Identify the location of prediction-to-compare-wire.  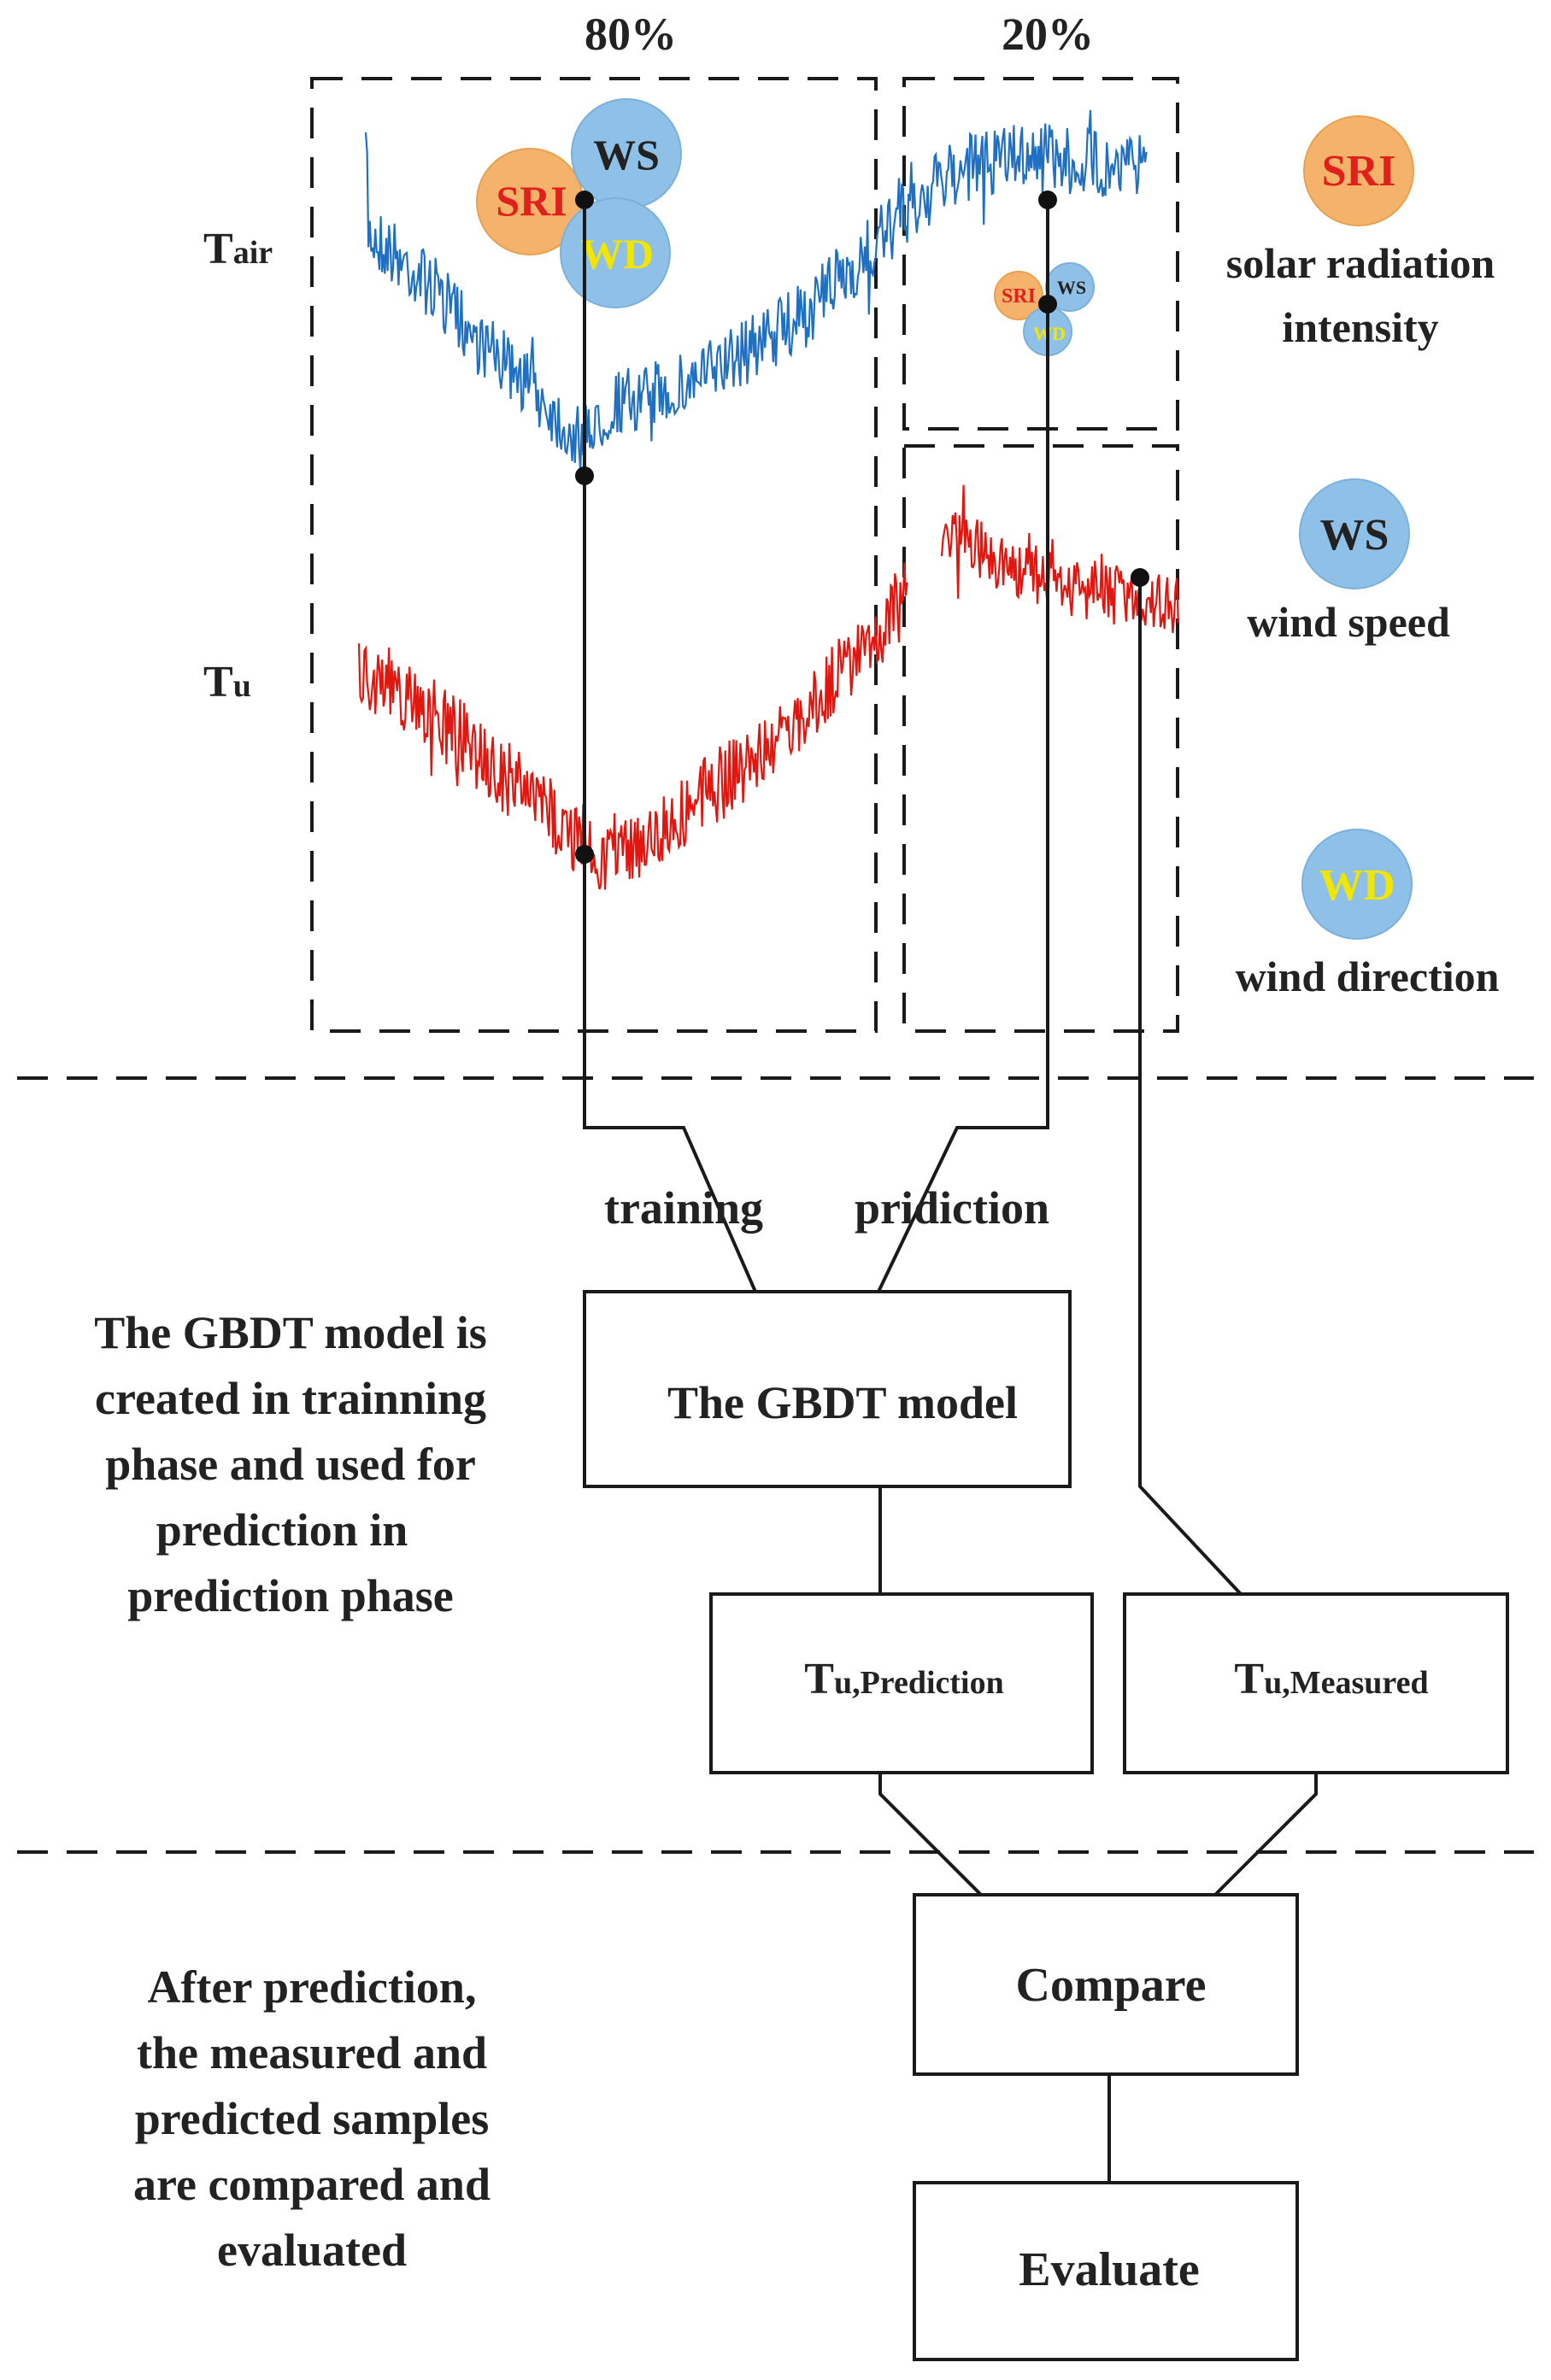
(930, 1835).